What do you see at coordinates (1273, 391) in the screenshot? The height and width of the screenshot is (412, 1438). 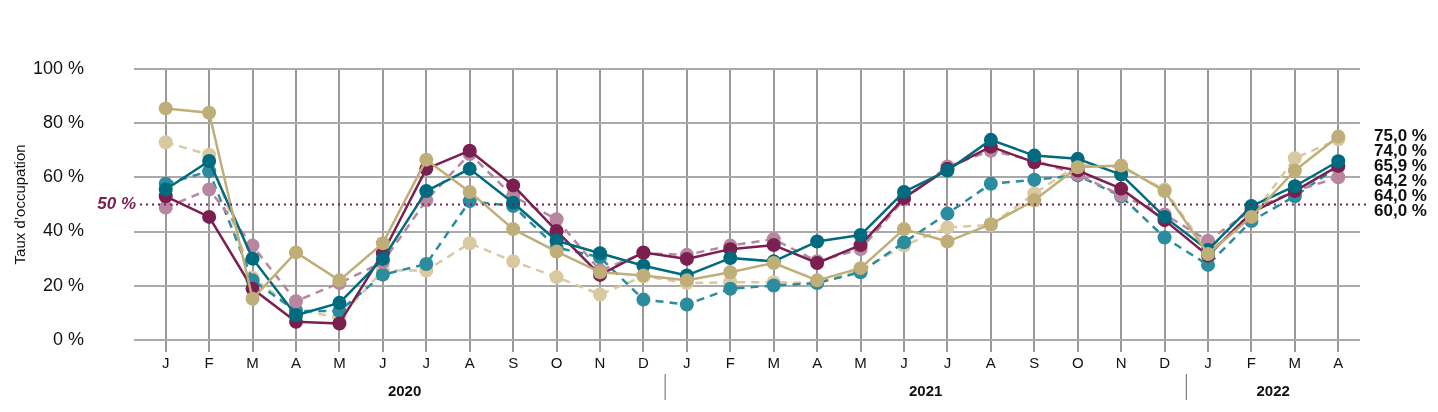 I see `text: 2022` at bounding box center [1273, 391].